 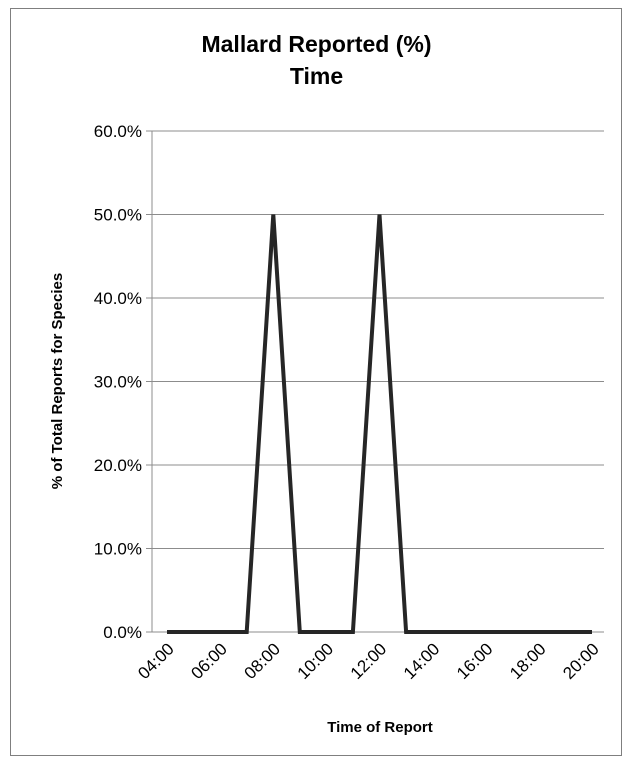 I want to click on y-tick-labels: 0.0% 10.0% 20.0% 30.0% 40.0% 50.0% 60.0%, so click(x=118, y=382).